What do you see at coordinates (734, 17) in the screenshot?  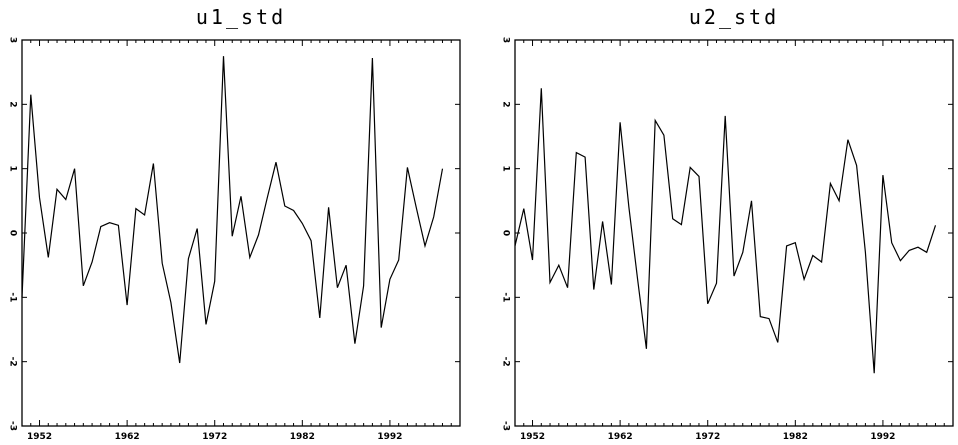 I see `chart-title: u2_std` at bounding box center [734, 17].